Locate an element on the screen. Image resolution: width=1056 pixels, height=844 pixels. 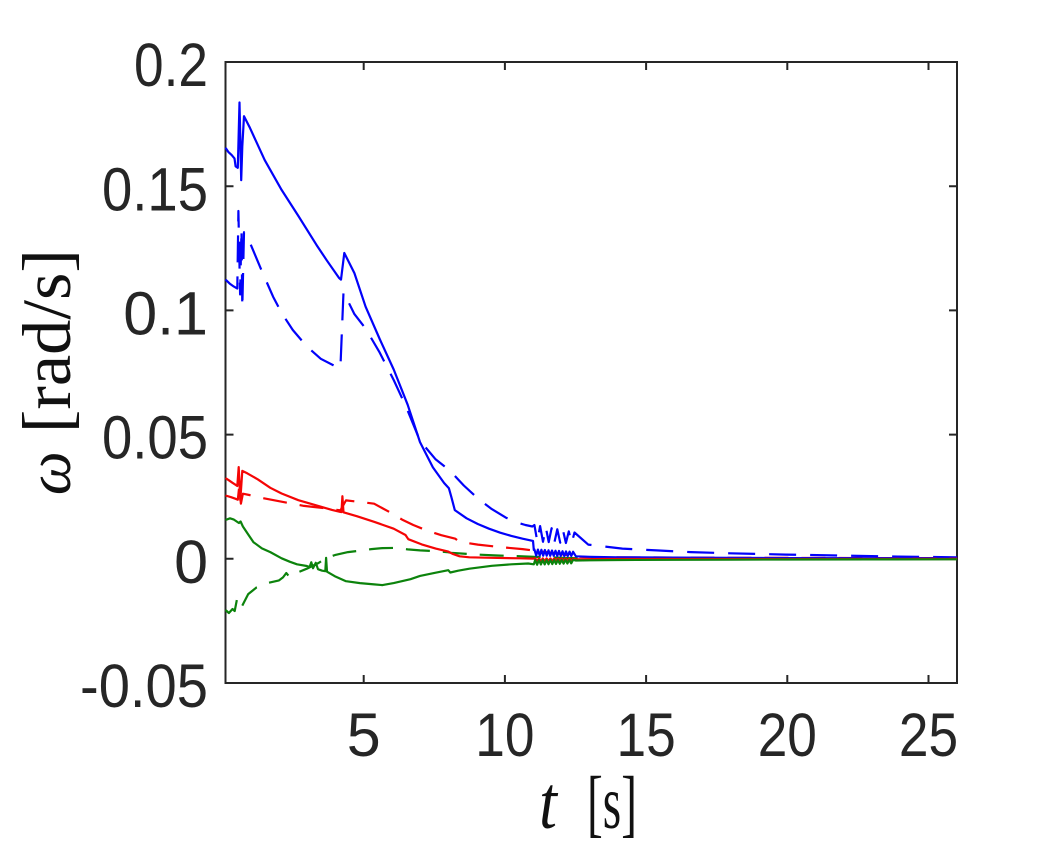
svg-text: 5 is located at coordinates (364, 735).